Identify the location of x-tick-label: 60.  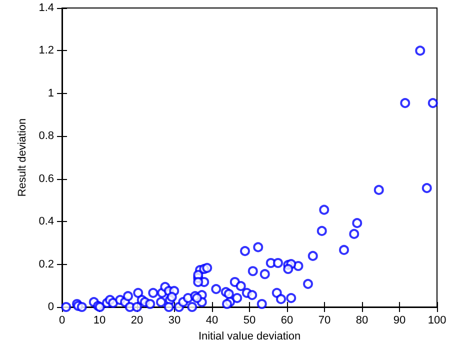
(287, 320).